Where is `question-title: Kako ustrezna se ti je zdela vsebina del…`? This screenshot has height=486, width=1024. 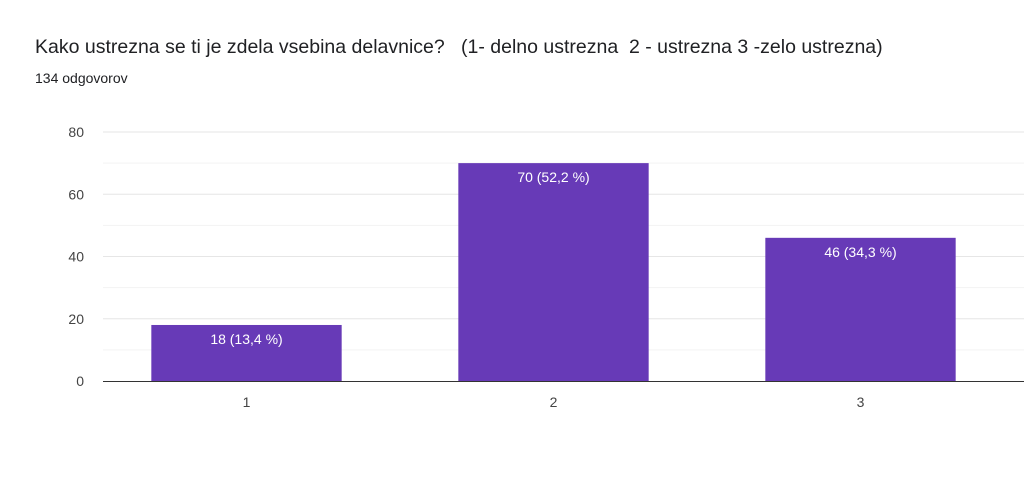
question-title: Kako ustrezna se ti je zdela vsebina del… is located at coordinates (459, 47).